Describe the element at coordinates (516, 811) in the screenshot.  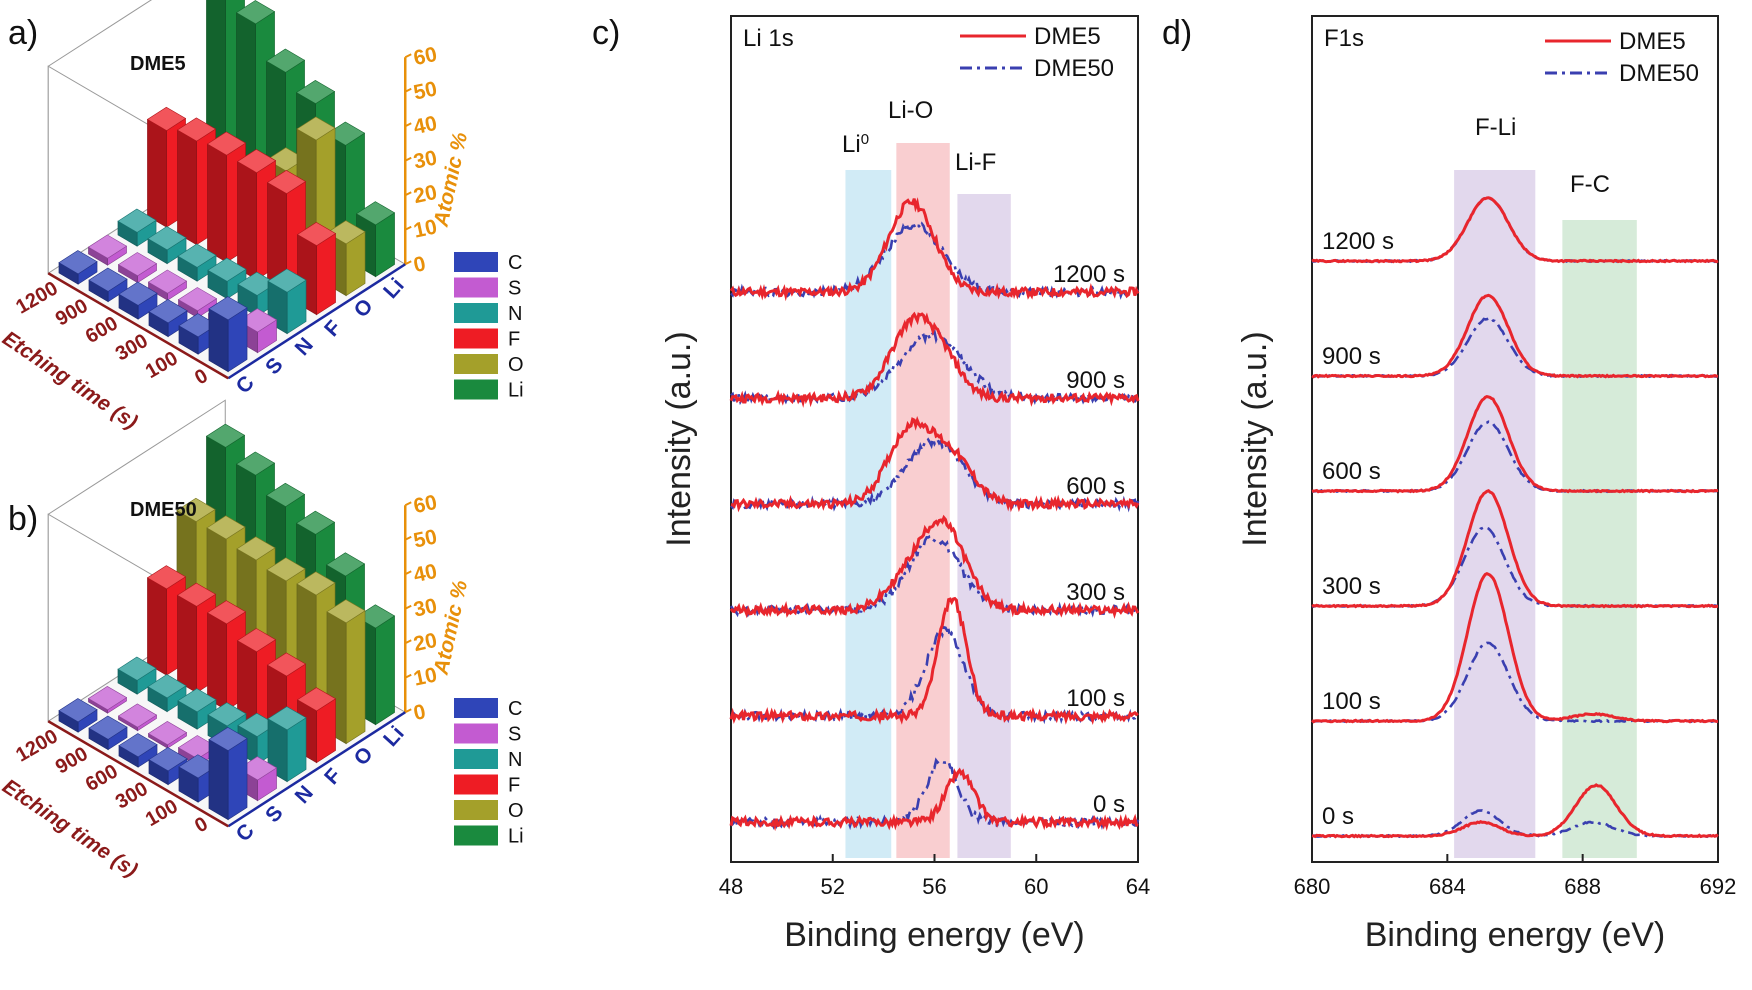
I see `legend-label-O: O` at that location.